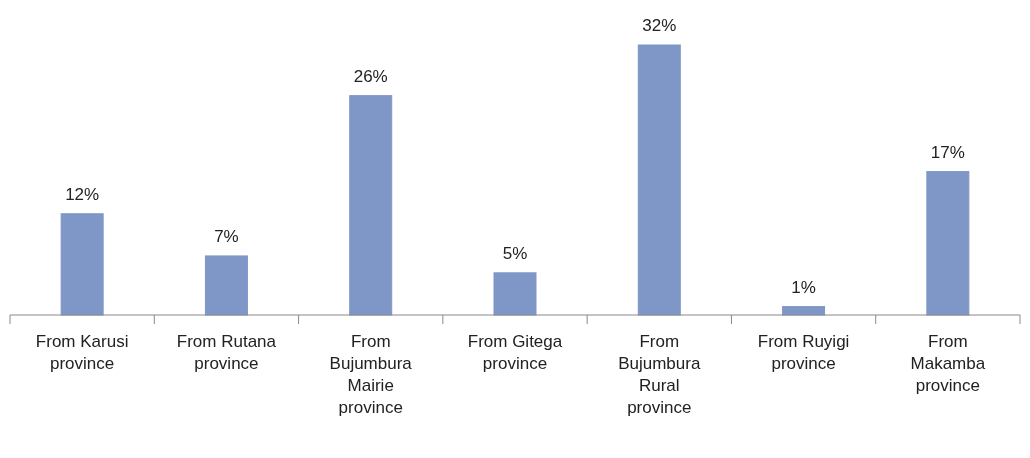 Image resolution: width=1030 pixels, height=458 pixels. What do you see at coordinates (947, 152) in the screenshot?
I see `data-label: 17%` at bounding box center [947, 152].